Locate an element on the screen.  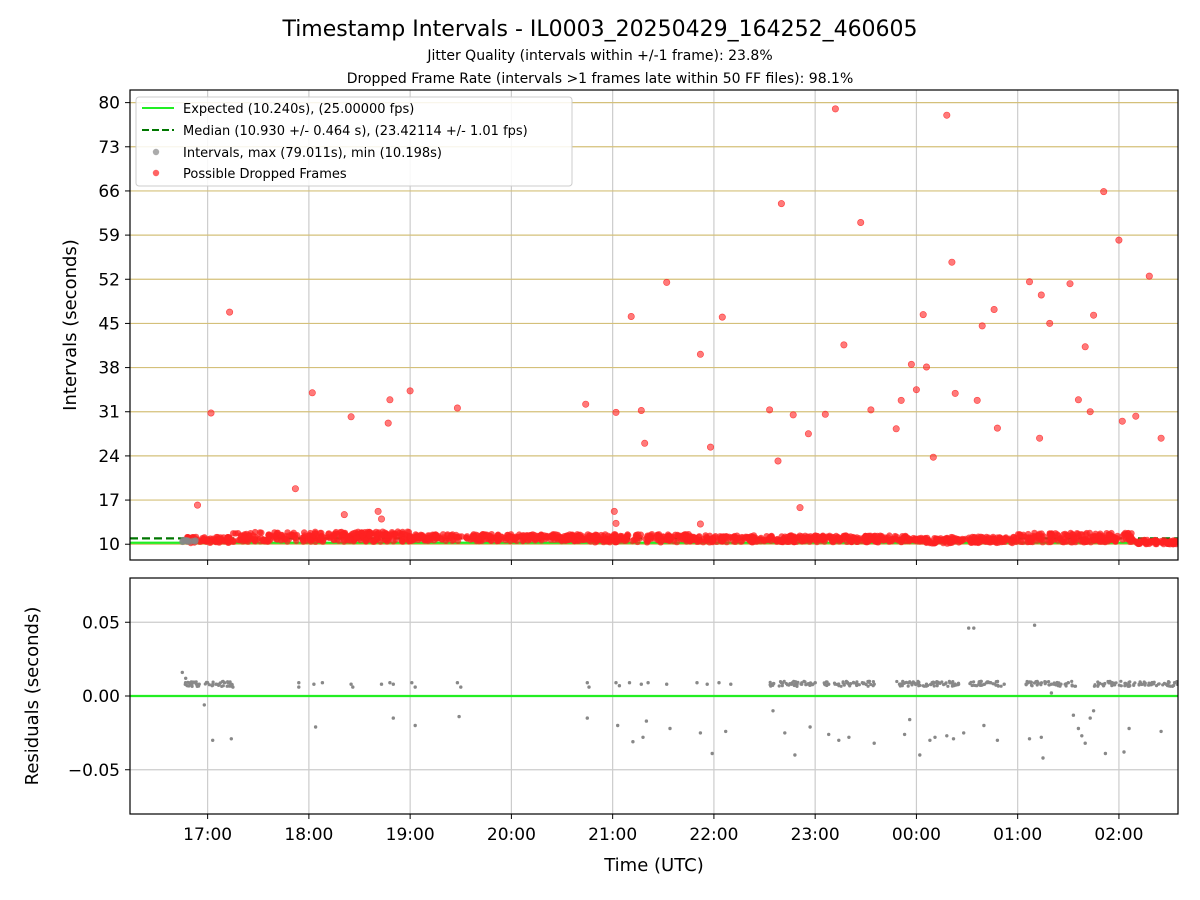
y-tick-label-bottom: 0.00 is located at coordinates (101, 697).